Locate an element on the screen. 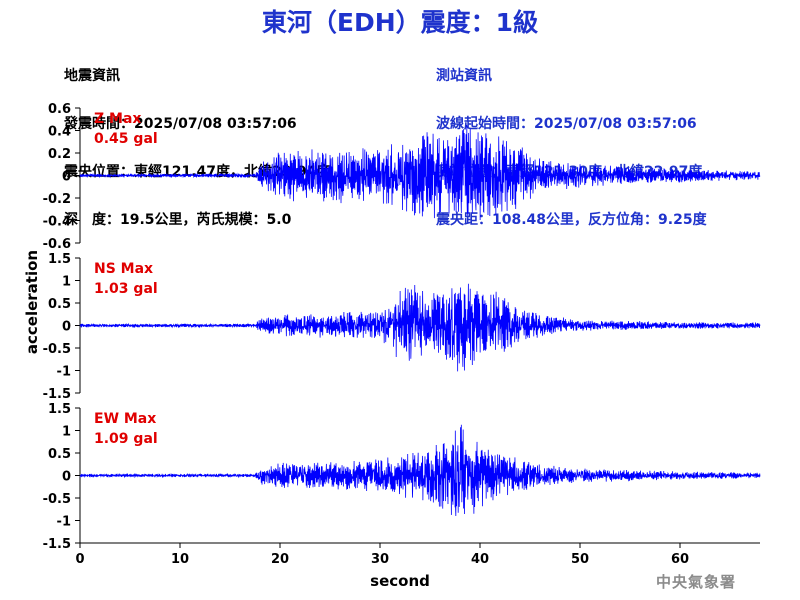 This screenshot has height=600, width=800. wave-start-time: 波線起始時間：2025/07/08 03:57:06 is located at coordinates (566, 124).